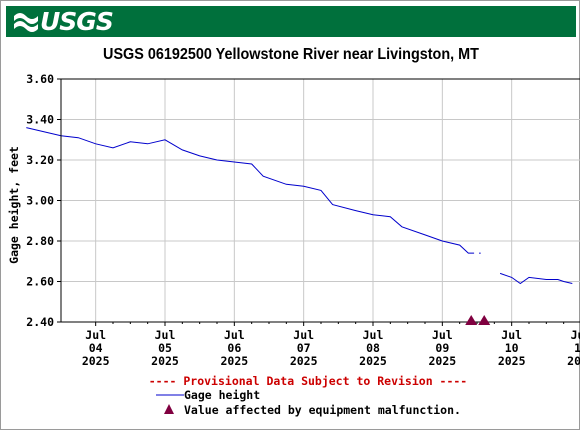 This screenshot has width=580, height=431. Describe the element at coordinates (40, 201) in the screenshot. I see `y-tick-label: 3.00` at that location.